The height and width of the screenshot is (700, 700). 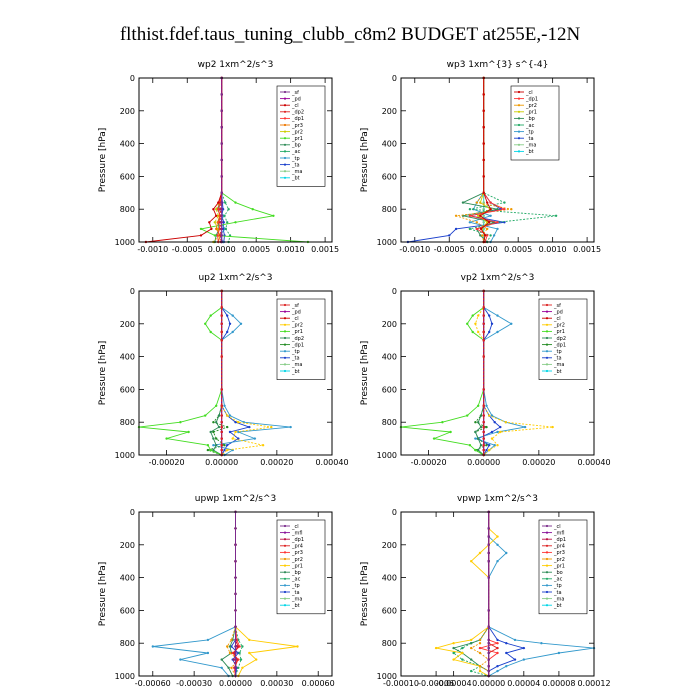 What do you see at coordinates (429, 462) in the screenshot?
I see `x-tick-label: -0.00020` at bounding box center [429, 462].